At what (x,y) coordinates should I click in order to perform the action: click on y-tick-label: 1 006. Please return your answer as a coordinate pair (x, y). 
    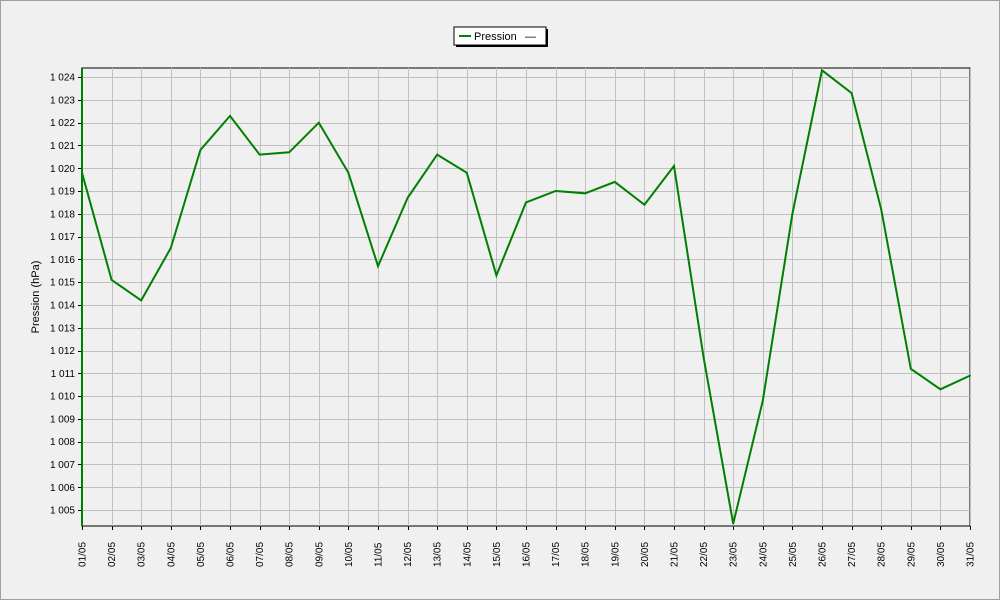
    Looking at the image, I should click on (62, 488).